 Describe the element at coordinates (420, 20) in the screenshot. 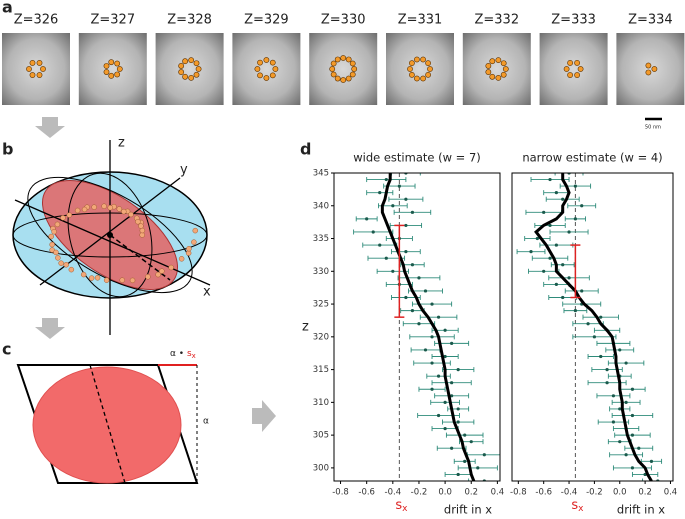

I see `slice-label: Z=331` at that location.